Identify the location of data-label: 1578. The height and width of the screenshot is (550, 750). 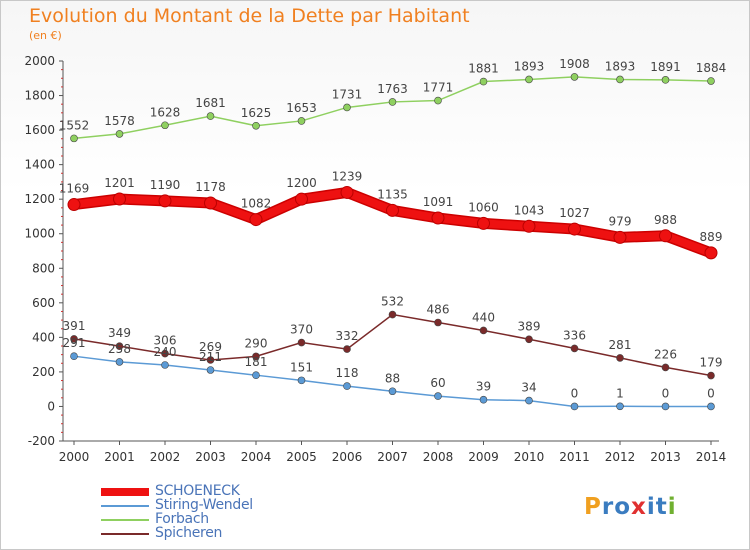
(119, 121).